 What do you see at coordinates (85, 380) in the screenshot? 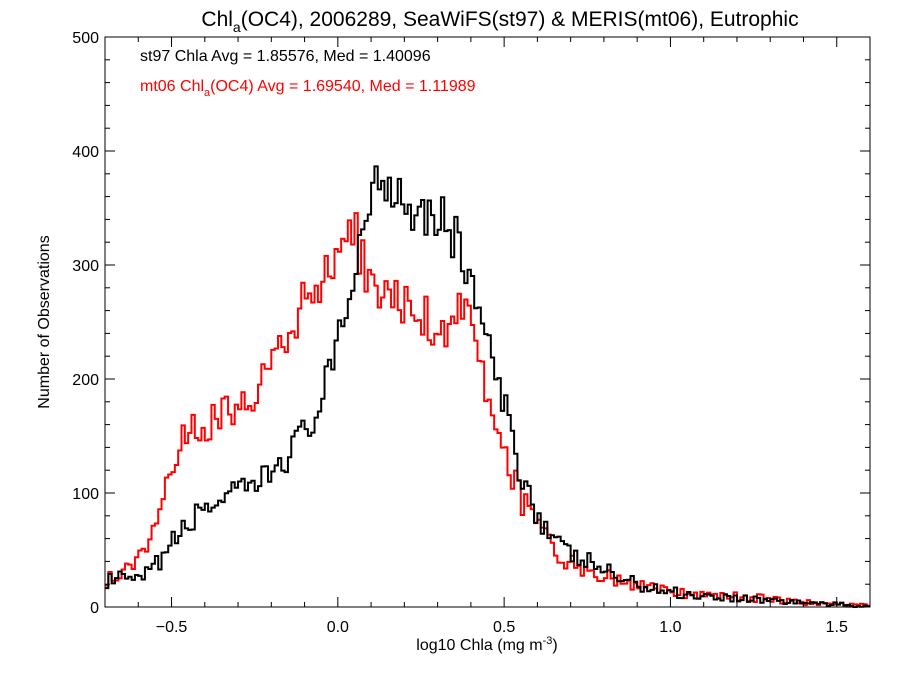
I see `y-tick-label: 200` at bounding box center [85, 380].